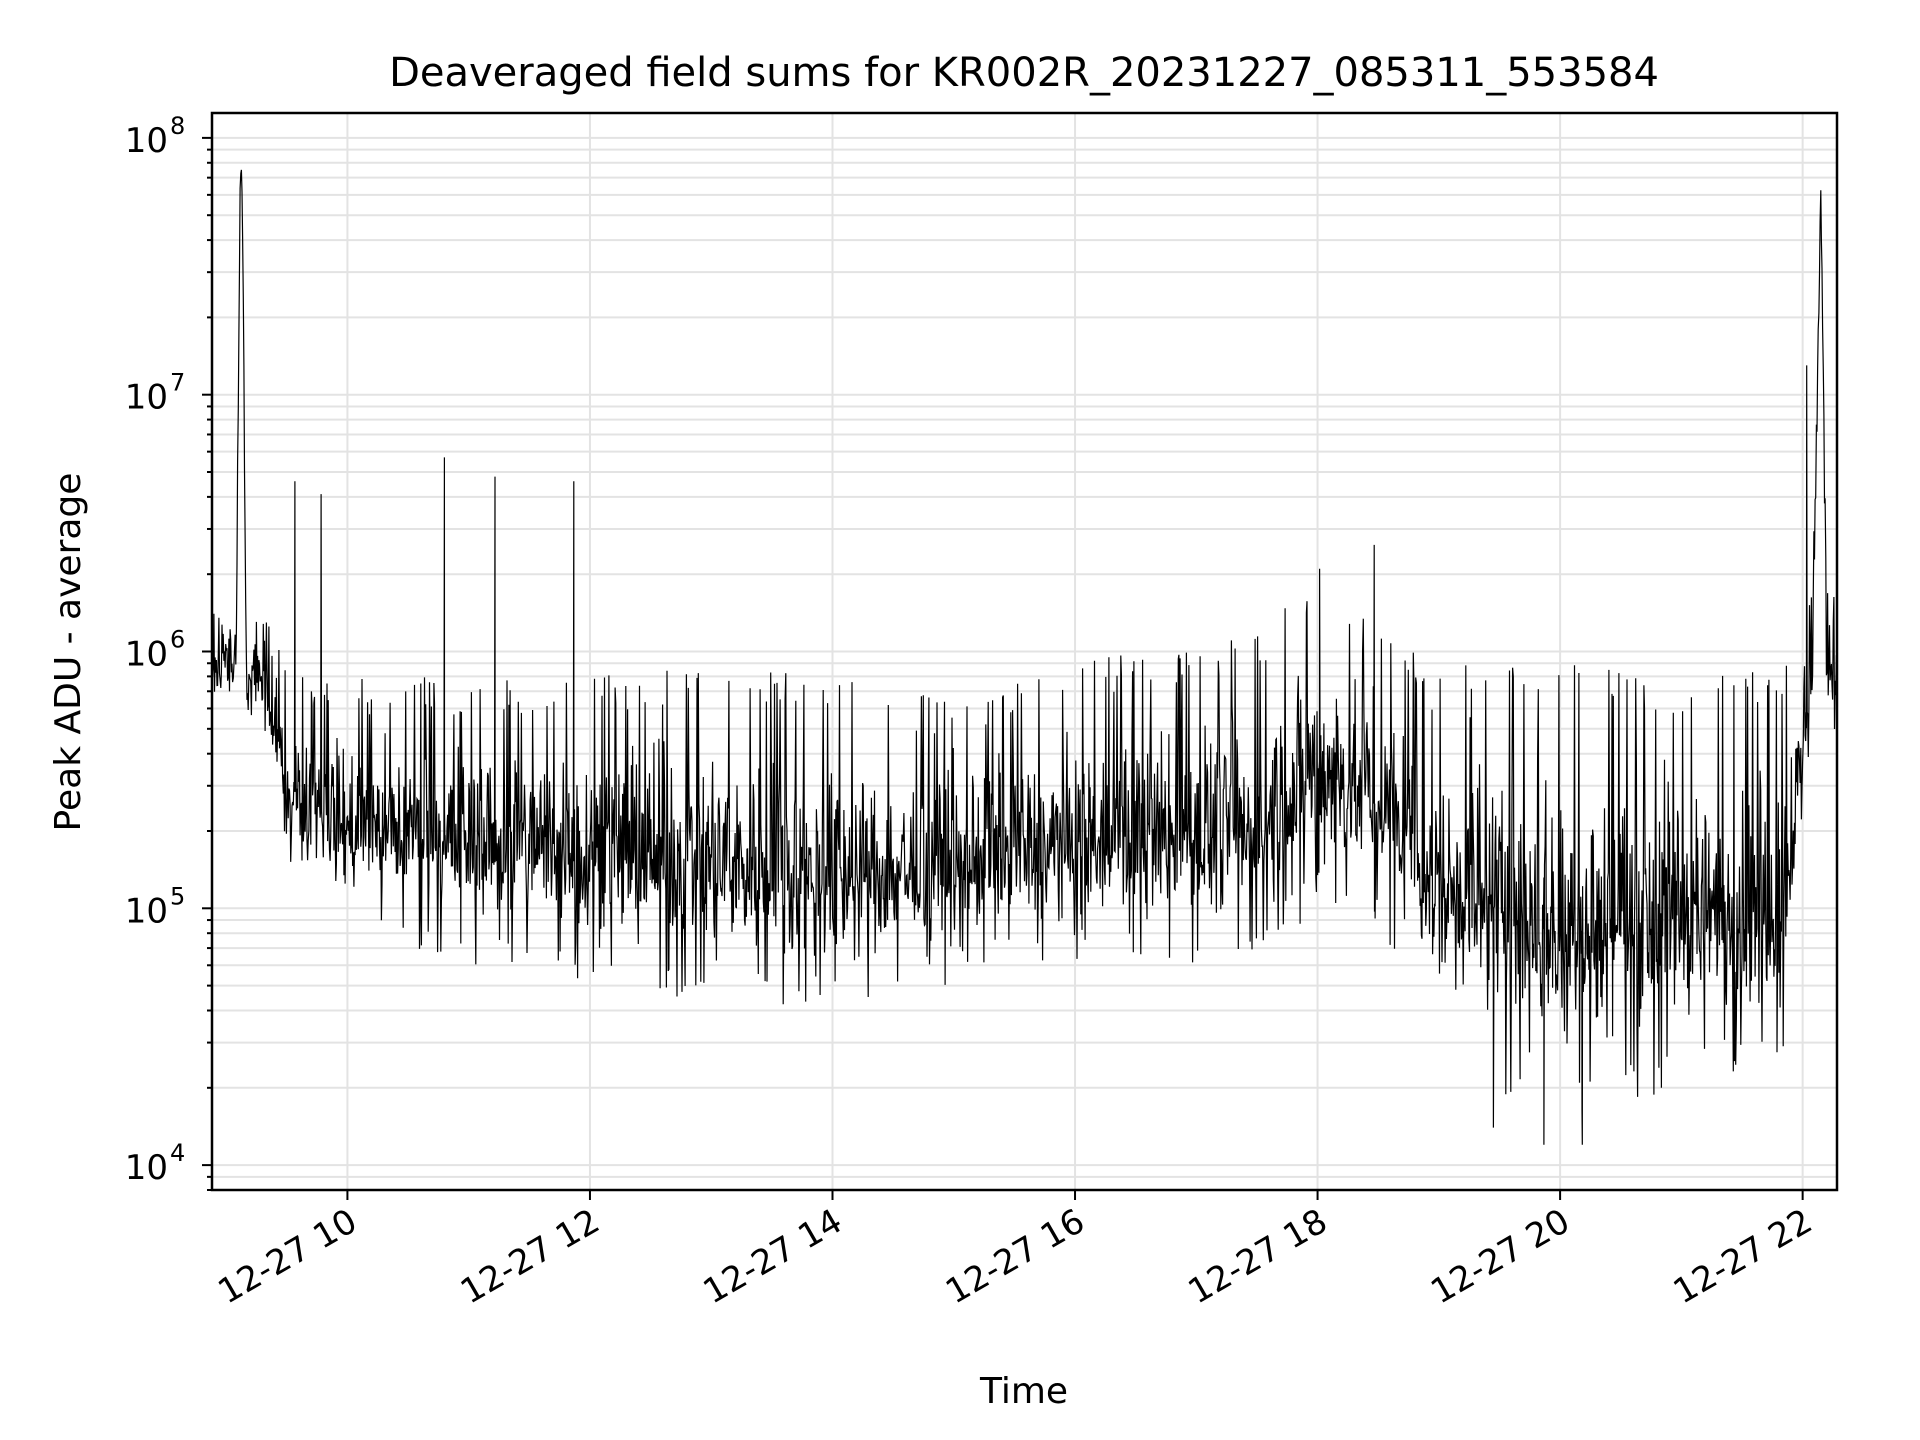 The width and height of the screenshot is (1920, 1440). I want to click on y-tick-exponent: 6, so click(177, 640).